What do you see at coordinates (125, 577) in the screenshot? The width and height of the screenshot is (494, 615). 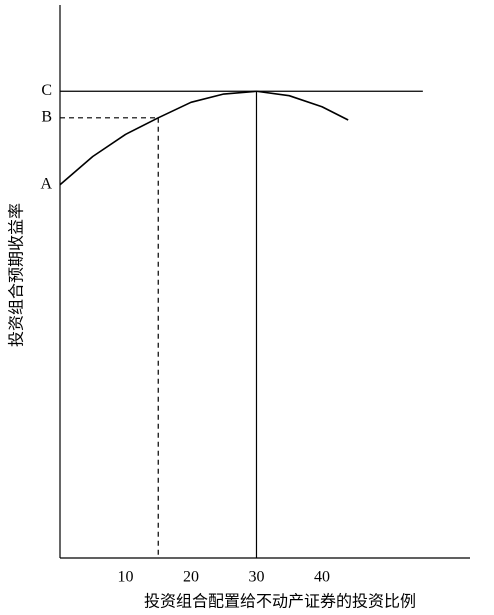 I see `x-tick-label: 10` at bounding box center [125, 577].